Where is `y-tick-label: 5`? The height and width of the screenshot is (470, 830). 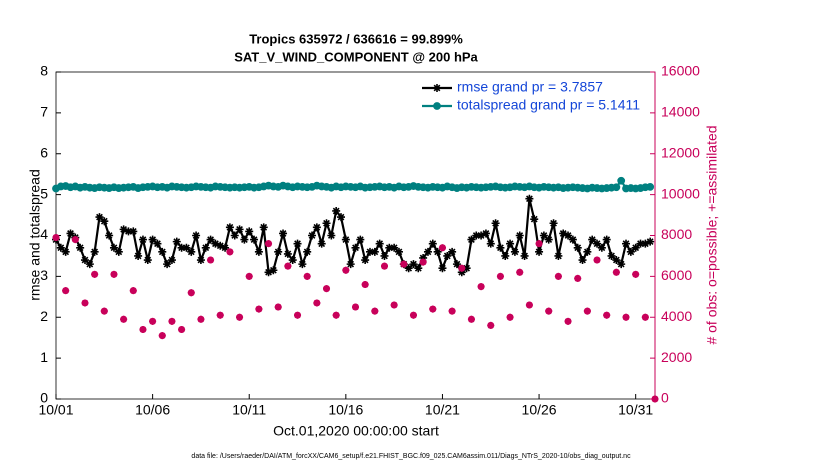
y-tick-label: 5 is located at coordinates (44, 193).